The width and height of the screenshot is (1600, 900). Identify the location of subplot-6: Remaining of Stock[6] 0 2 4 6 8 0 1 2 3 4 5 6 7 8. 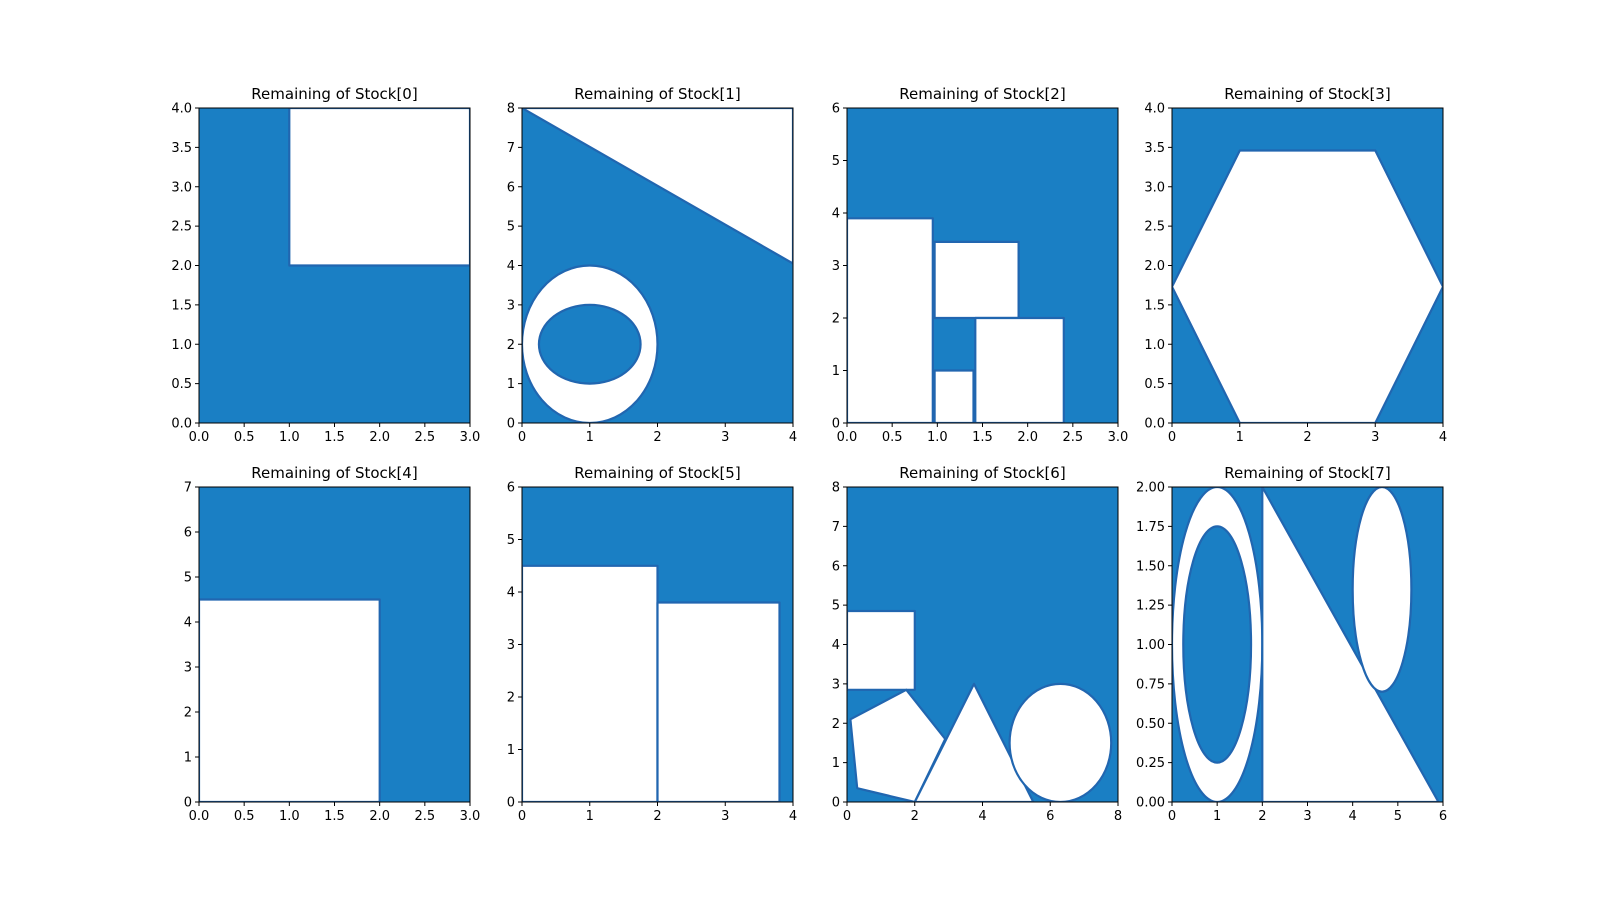
(977, 644).